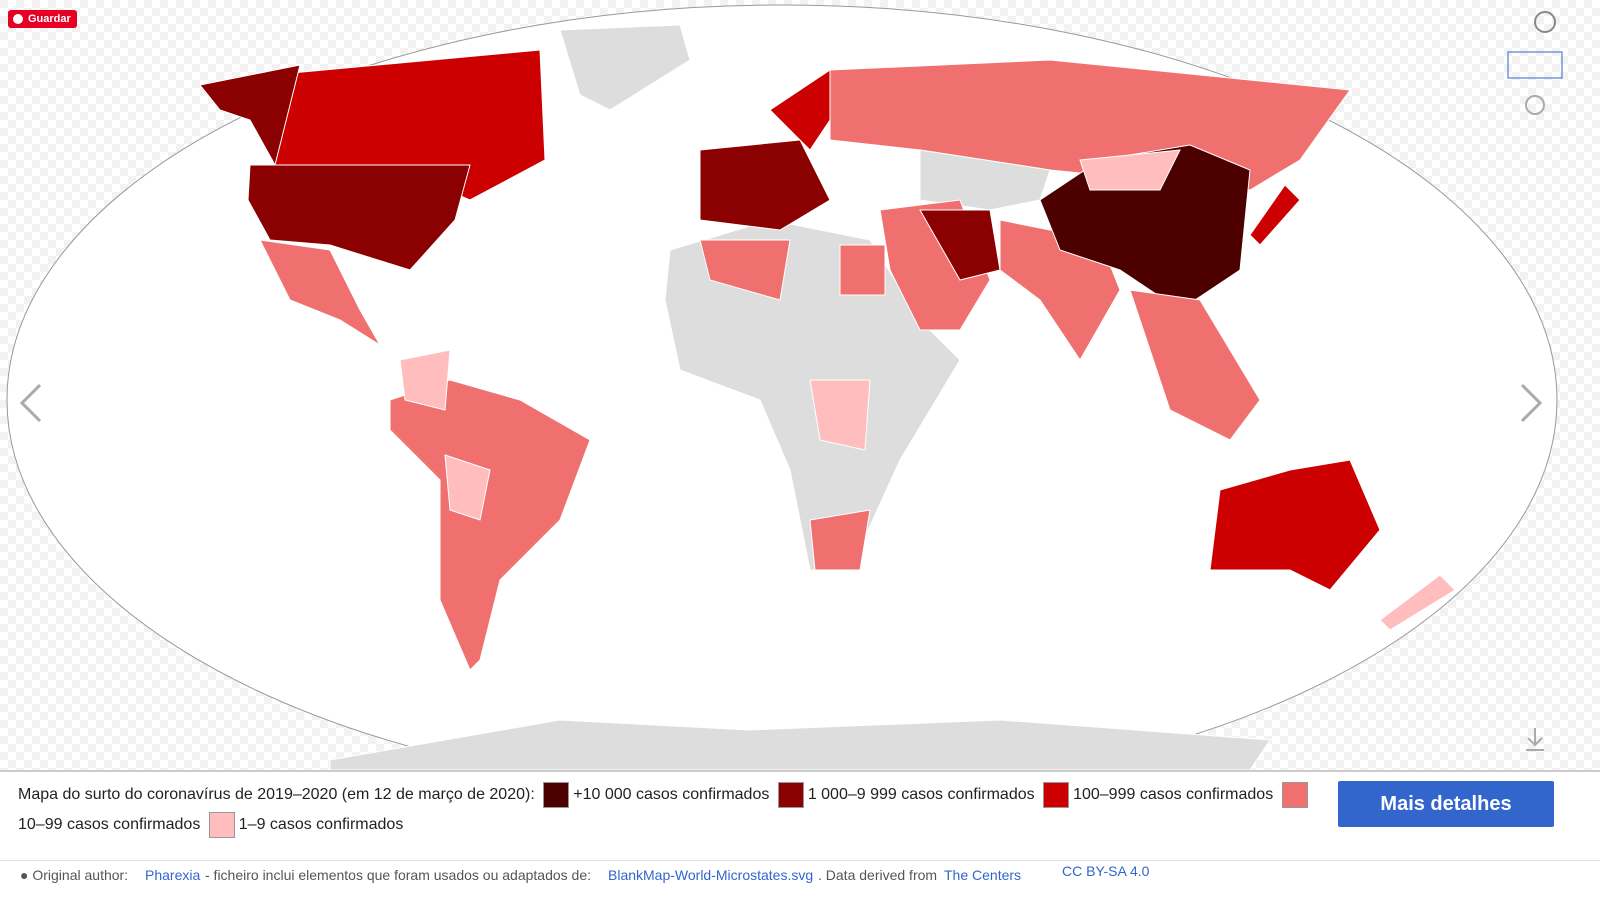 The image size is (1600, 902). What do you see at coordinates (1106, 871) in the screenshot?
I see `license-link: CC BY-SA 4.0` at bounding box center [1106, 871].